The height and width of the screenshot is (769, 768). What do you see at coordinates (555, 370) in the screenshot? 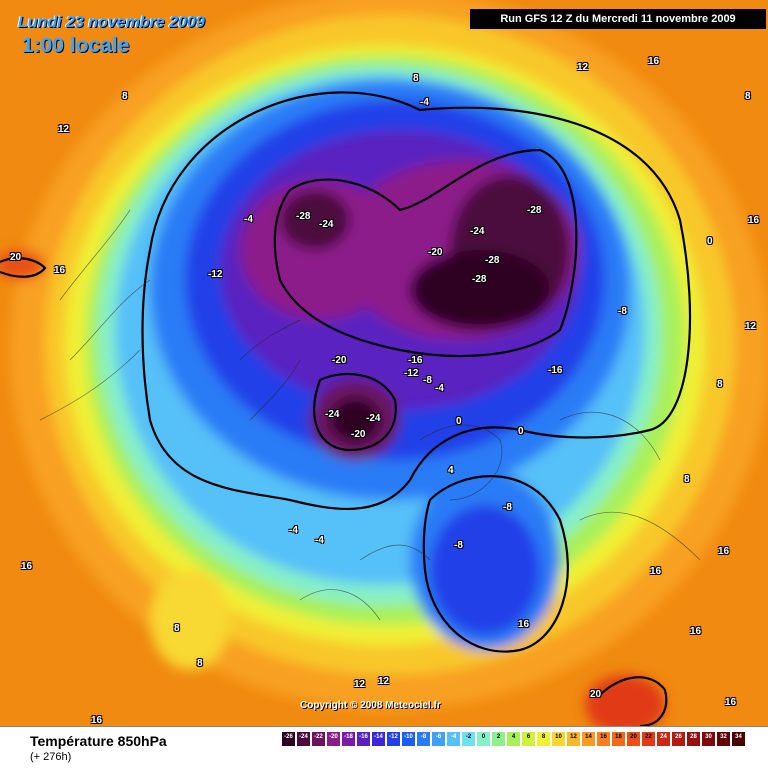
I see `map-label: -16` at bounding box center [555, 370].